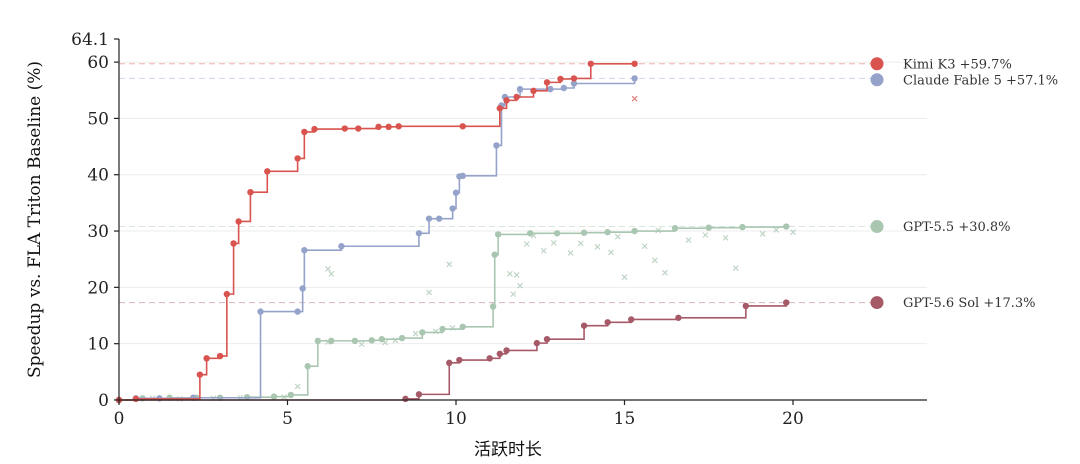 The image size is (1080, 464). I want to click on legend-item-kimi-k3: Kimi K3 +59.7%, so click(941, 64).